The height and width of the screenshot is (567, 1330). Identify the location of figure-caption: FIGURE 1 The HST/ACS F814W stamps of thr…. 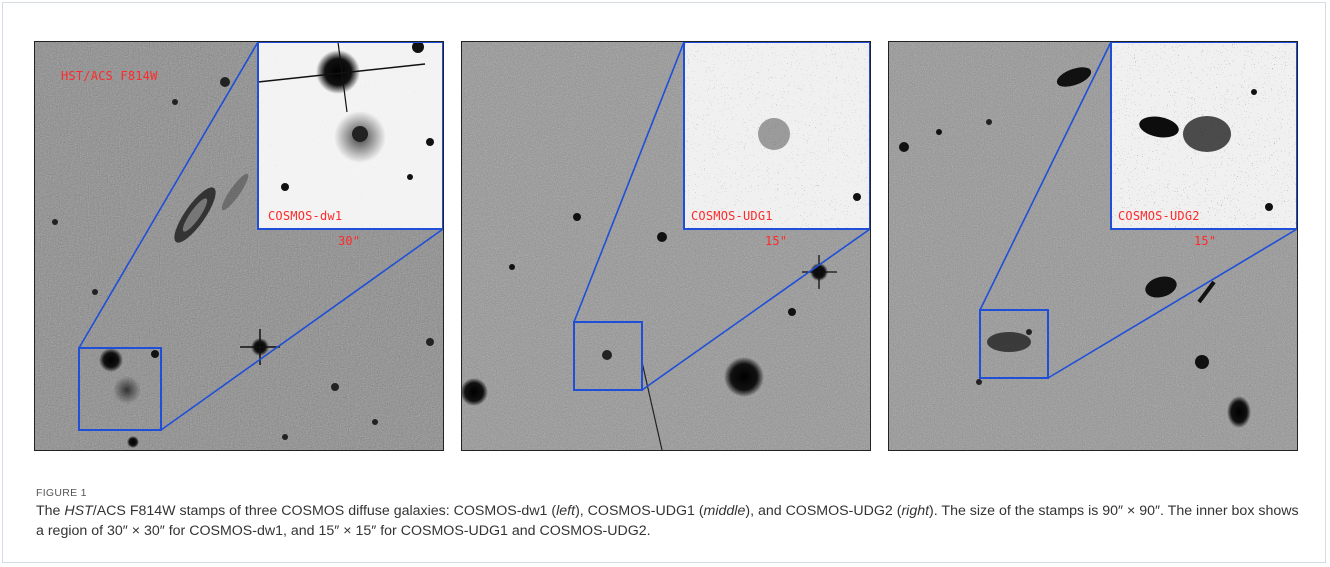
(668, 514).